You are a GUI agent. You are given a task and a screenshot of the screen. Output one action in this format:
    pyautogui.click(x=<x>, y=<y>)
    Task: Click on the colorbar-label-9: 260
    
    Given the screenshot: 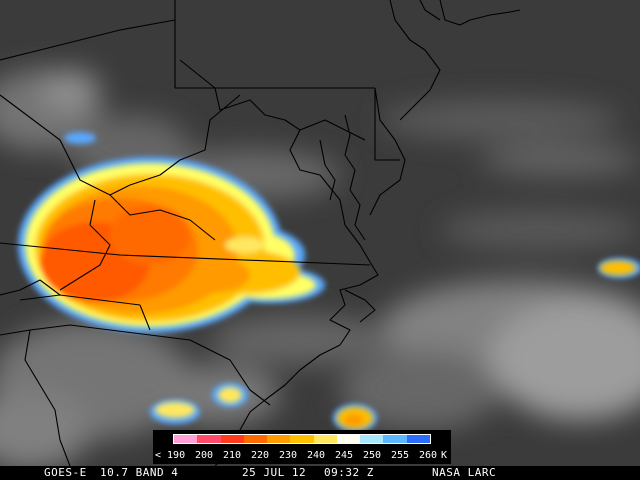 What is the action you would take?
    pyautogui.click(x=428, y=455)
    